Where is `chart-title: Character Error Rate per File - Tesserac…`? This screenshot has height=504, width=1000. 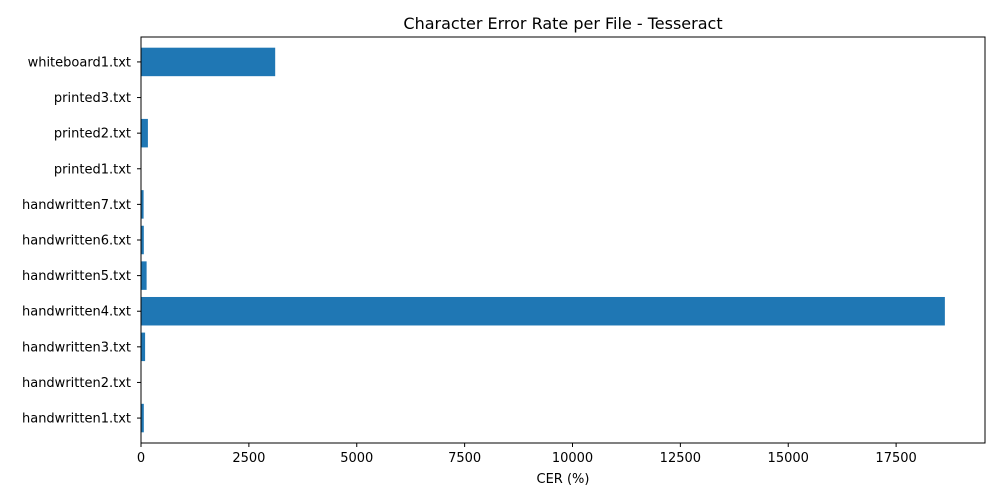 chart-title: Character Error Rate per File - Tesserac… is located at coordinates (562, 23).